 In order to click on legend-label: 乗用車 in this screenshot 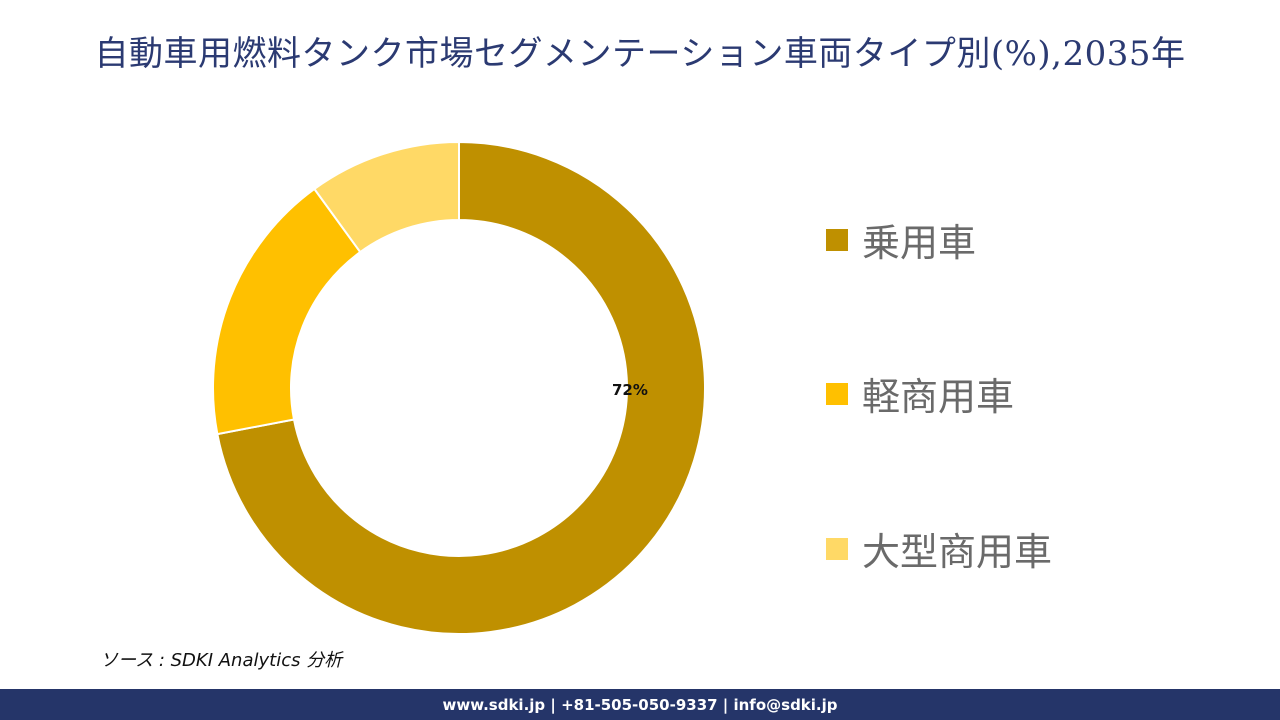, I will do `click(919, 243)`.